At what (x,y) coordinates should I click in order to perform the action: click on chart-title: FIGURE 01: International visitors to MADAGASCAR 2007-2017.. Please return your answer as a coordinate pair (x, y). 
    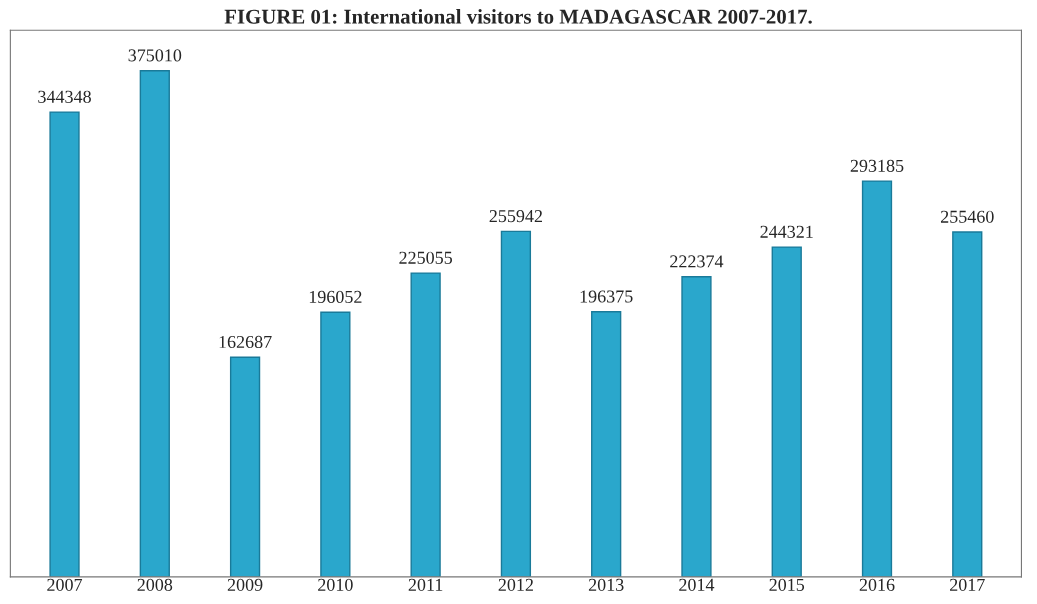
    Looking at the image, I should click on (518, 16).